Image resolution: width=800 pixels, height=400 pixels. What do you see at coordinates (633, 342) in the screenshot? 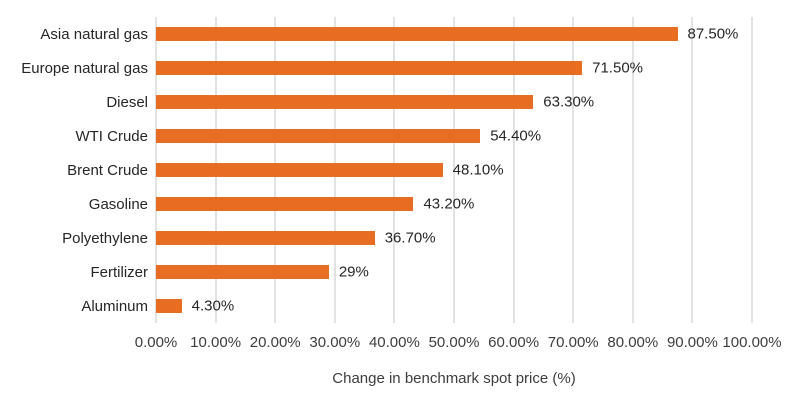
I see `x-tick-label: 80.00%` at bounding box center [633, 342].